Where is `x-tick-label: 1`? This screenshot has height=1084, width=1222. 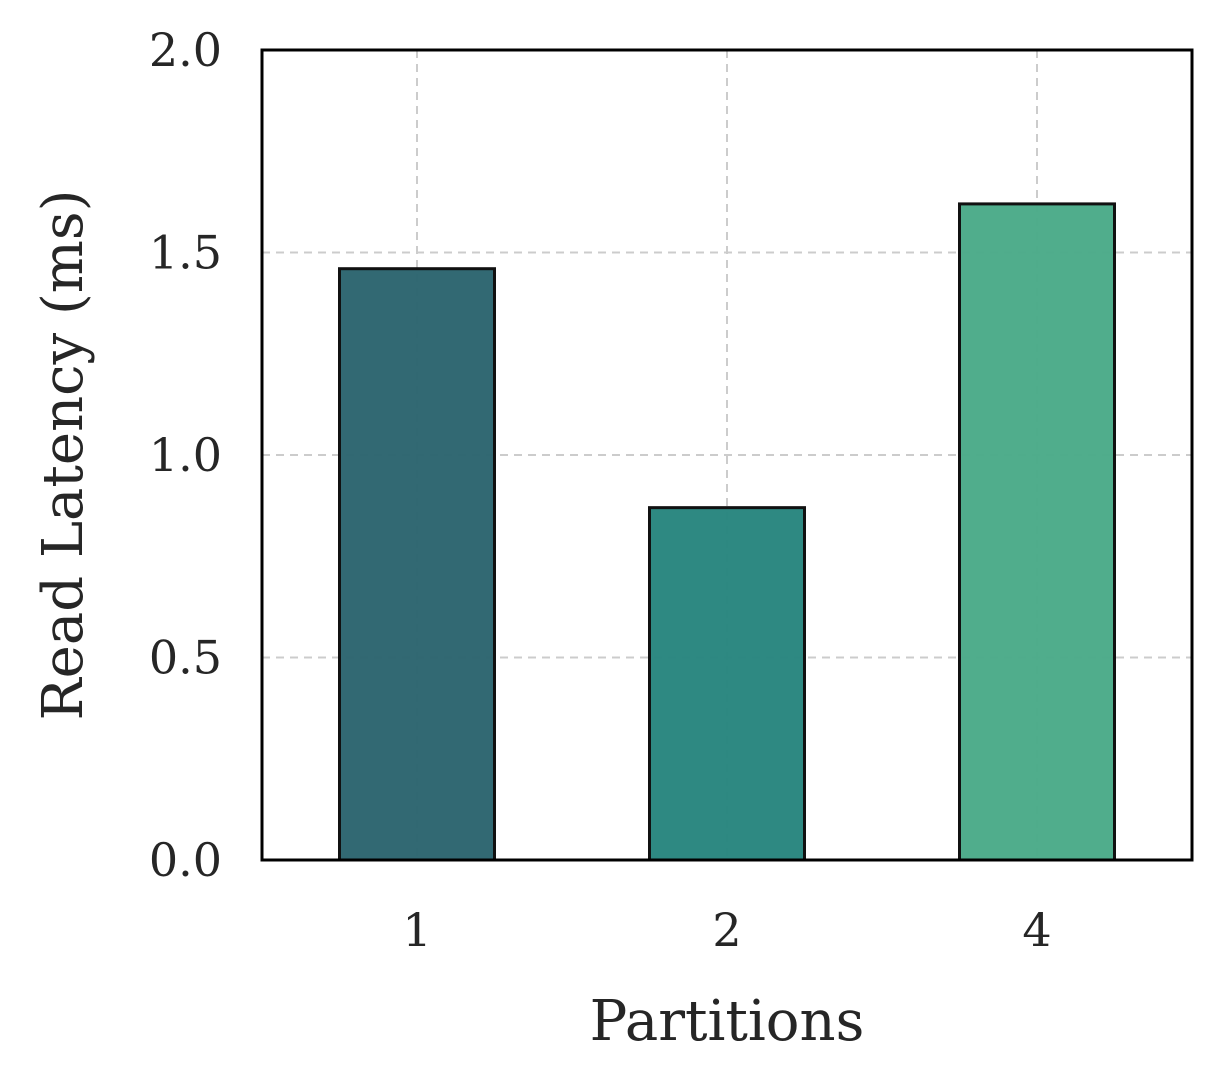
x-tick-label: 1 is located at coordinates (416, 930).